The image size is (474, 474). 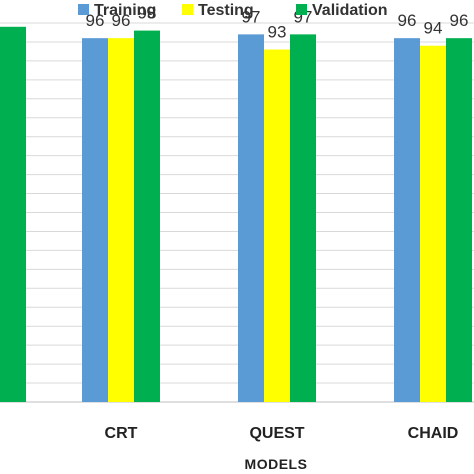 What do you see at coordinates (125, 10) in the screenshot?
I see `legend-label: Training` at bounding box center [125, 10].